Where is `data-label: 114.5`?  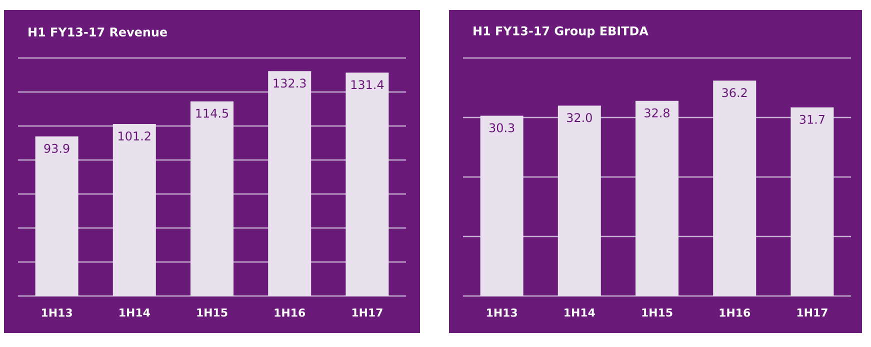 data-label: 114.5 is located at coordinates (212, 113).